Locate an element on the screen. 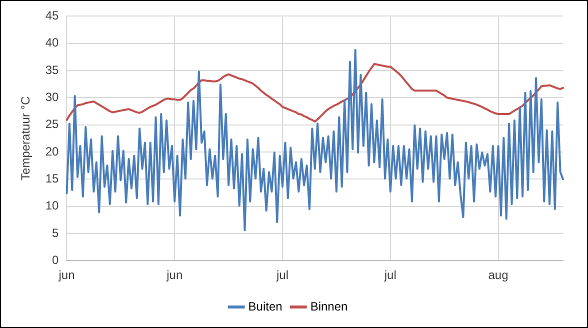 The width and height of the screenshot is (588, 328). y-tick-label: 25 is located at coordinates (52, 124).